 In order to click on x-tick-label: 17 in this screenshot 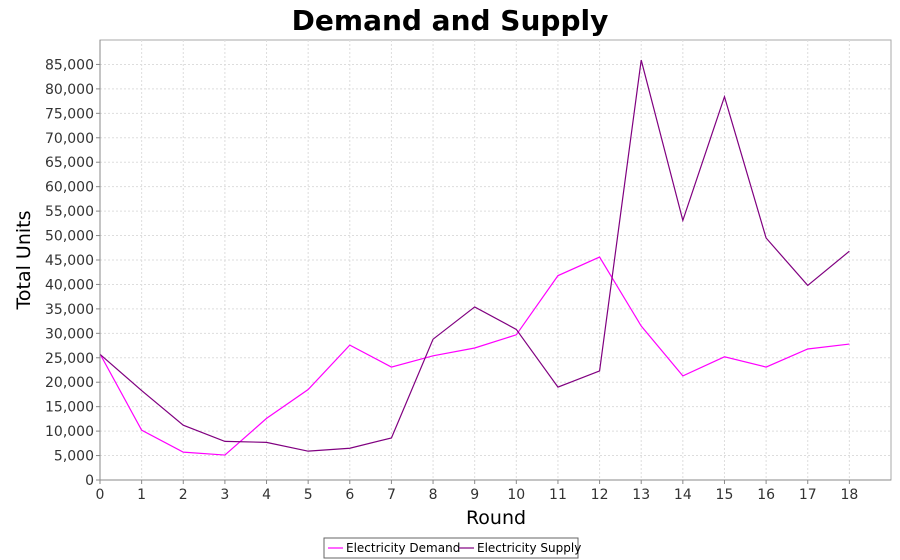, I will do `click(808, 495)`.